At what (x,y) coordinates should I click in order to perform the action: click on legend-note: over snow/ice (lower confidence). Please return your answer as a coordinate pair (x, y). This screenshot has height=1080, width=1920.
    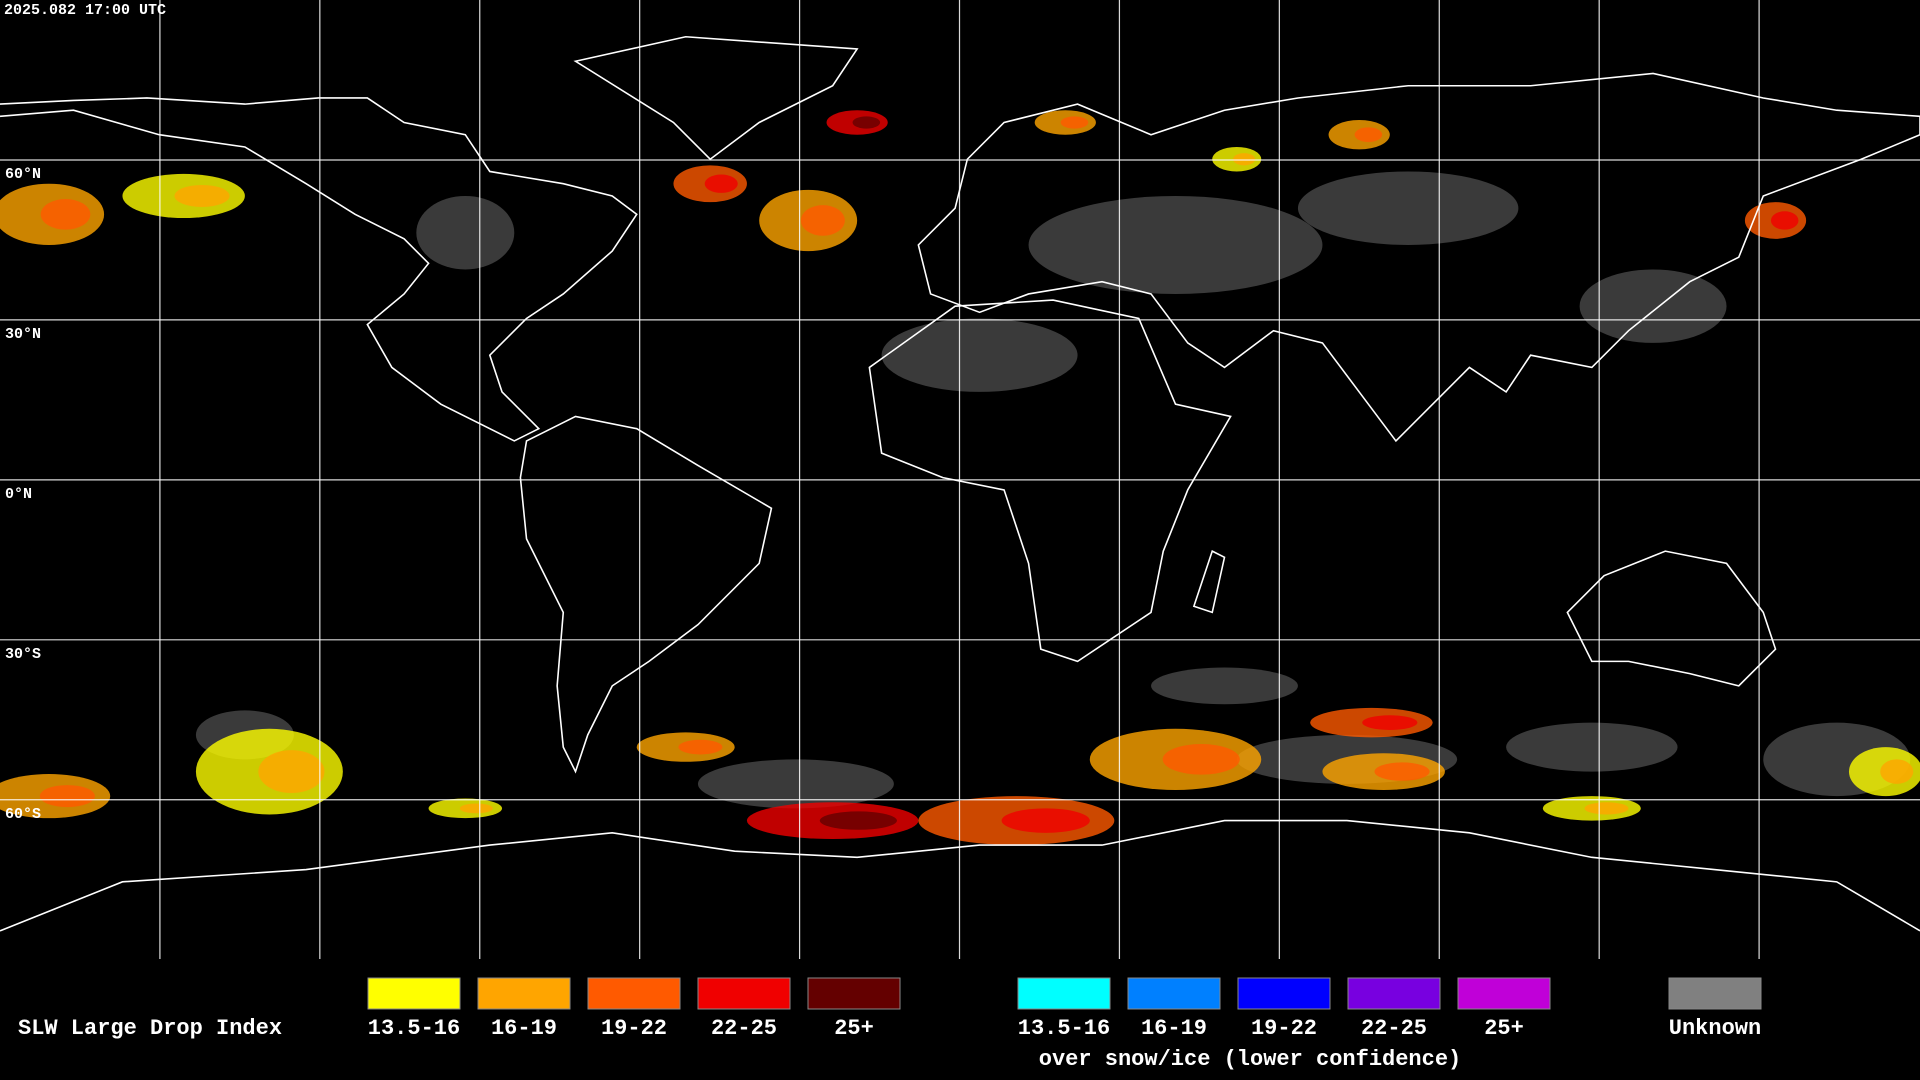
    Looking at the image, I should click on (1250, 1059).